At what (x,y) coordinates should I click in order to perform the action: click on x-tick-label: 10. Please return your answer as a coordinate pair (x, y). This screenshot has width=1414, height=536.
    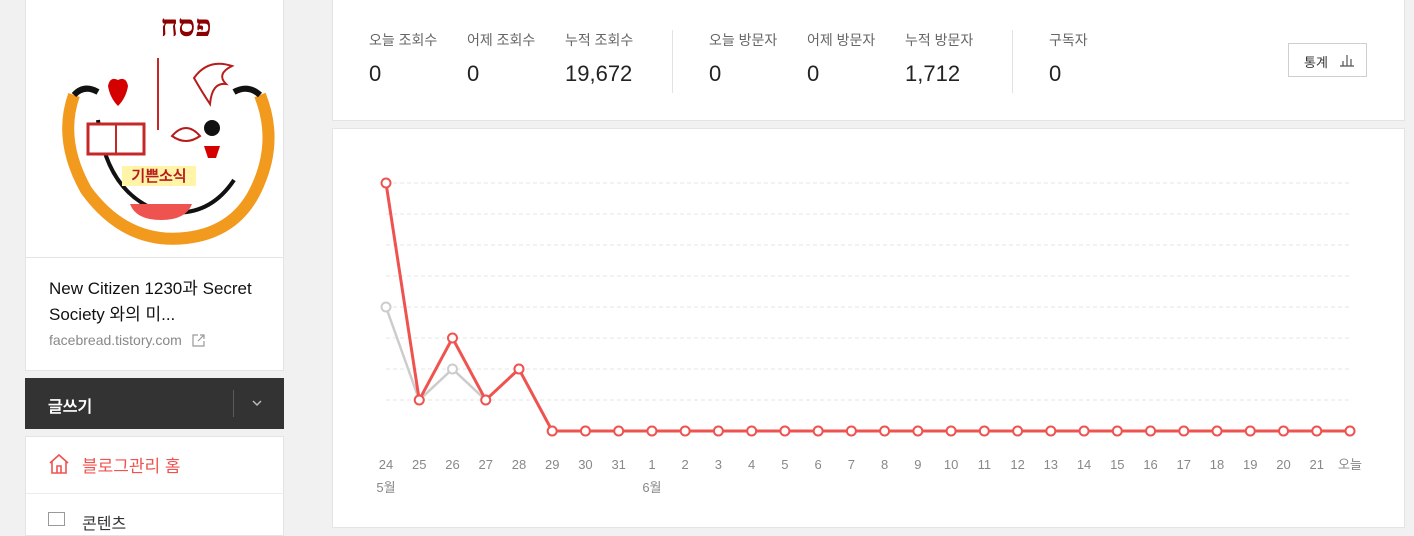
    Looking at the image, I should click on (951, 464).